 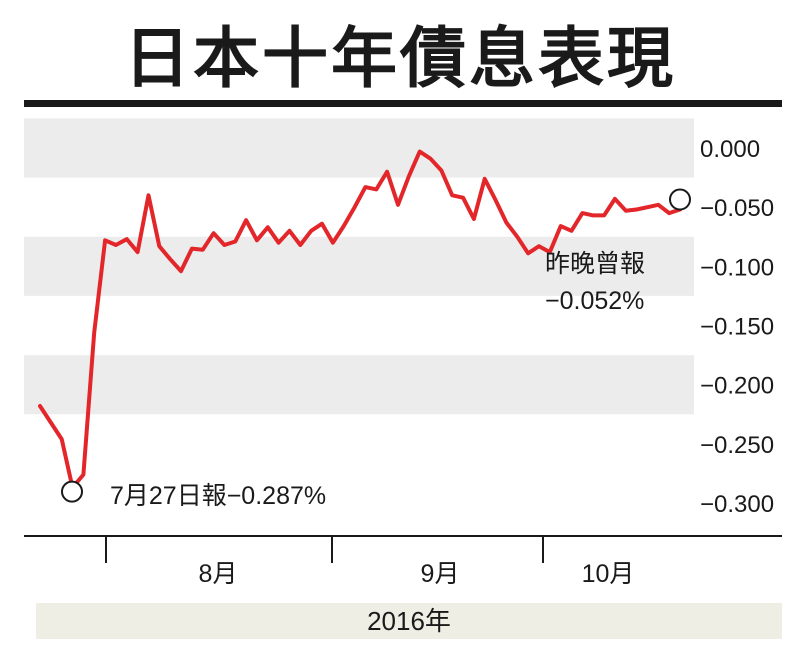 I want to click on annotation-latest-label: 昨晚曾報, so click(x=595, y=264).